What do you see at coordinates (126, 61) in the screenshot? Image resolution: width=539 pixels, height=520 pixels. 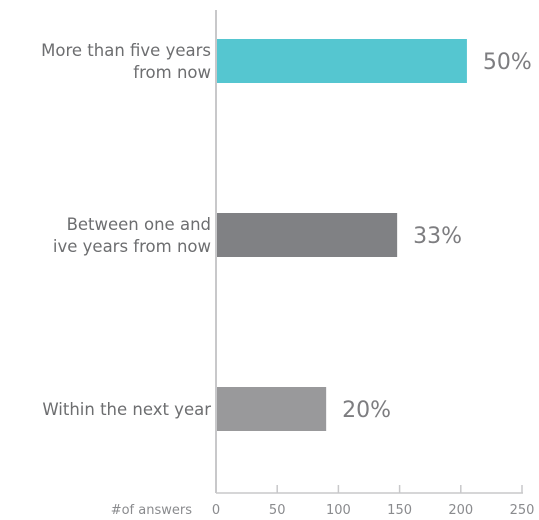 I see `category-label-1: More than five years from now` at bounding box center [126, 61].